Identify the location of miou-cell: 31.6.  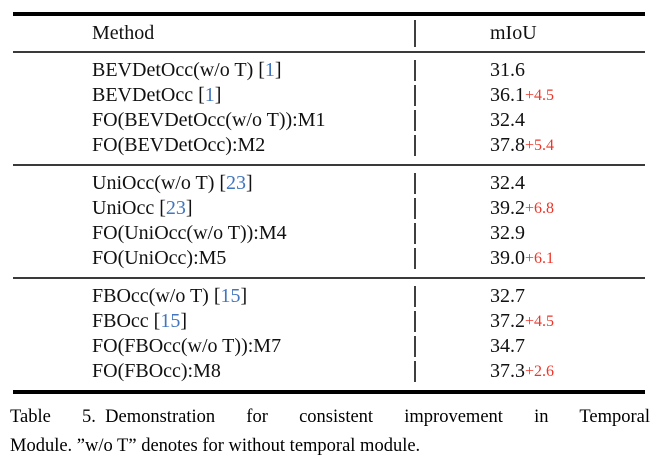
(529, 70).